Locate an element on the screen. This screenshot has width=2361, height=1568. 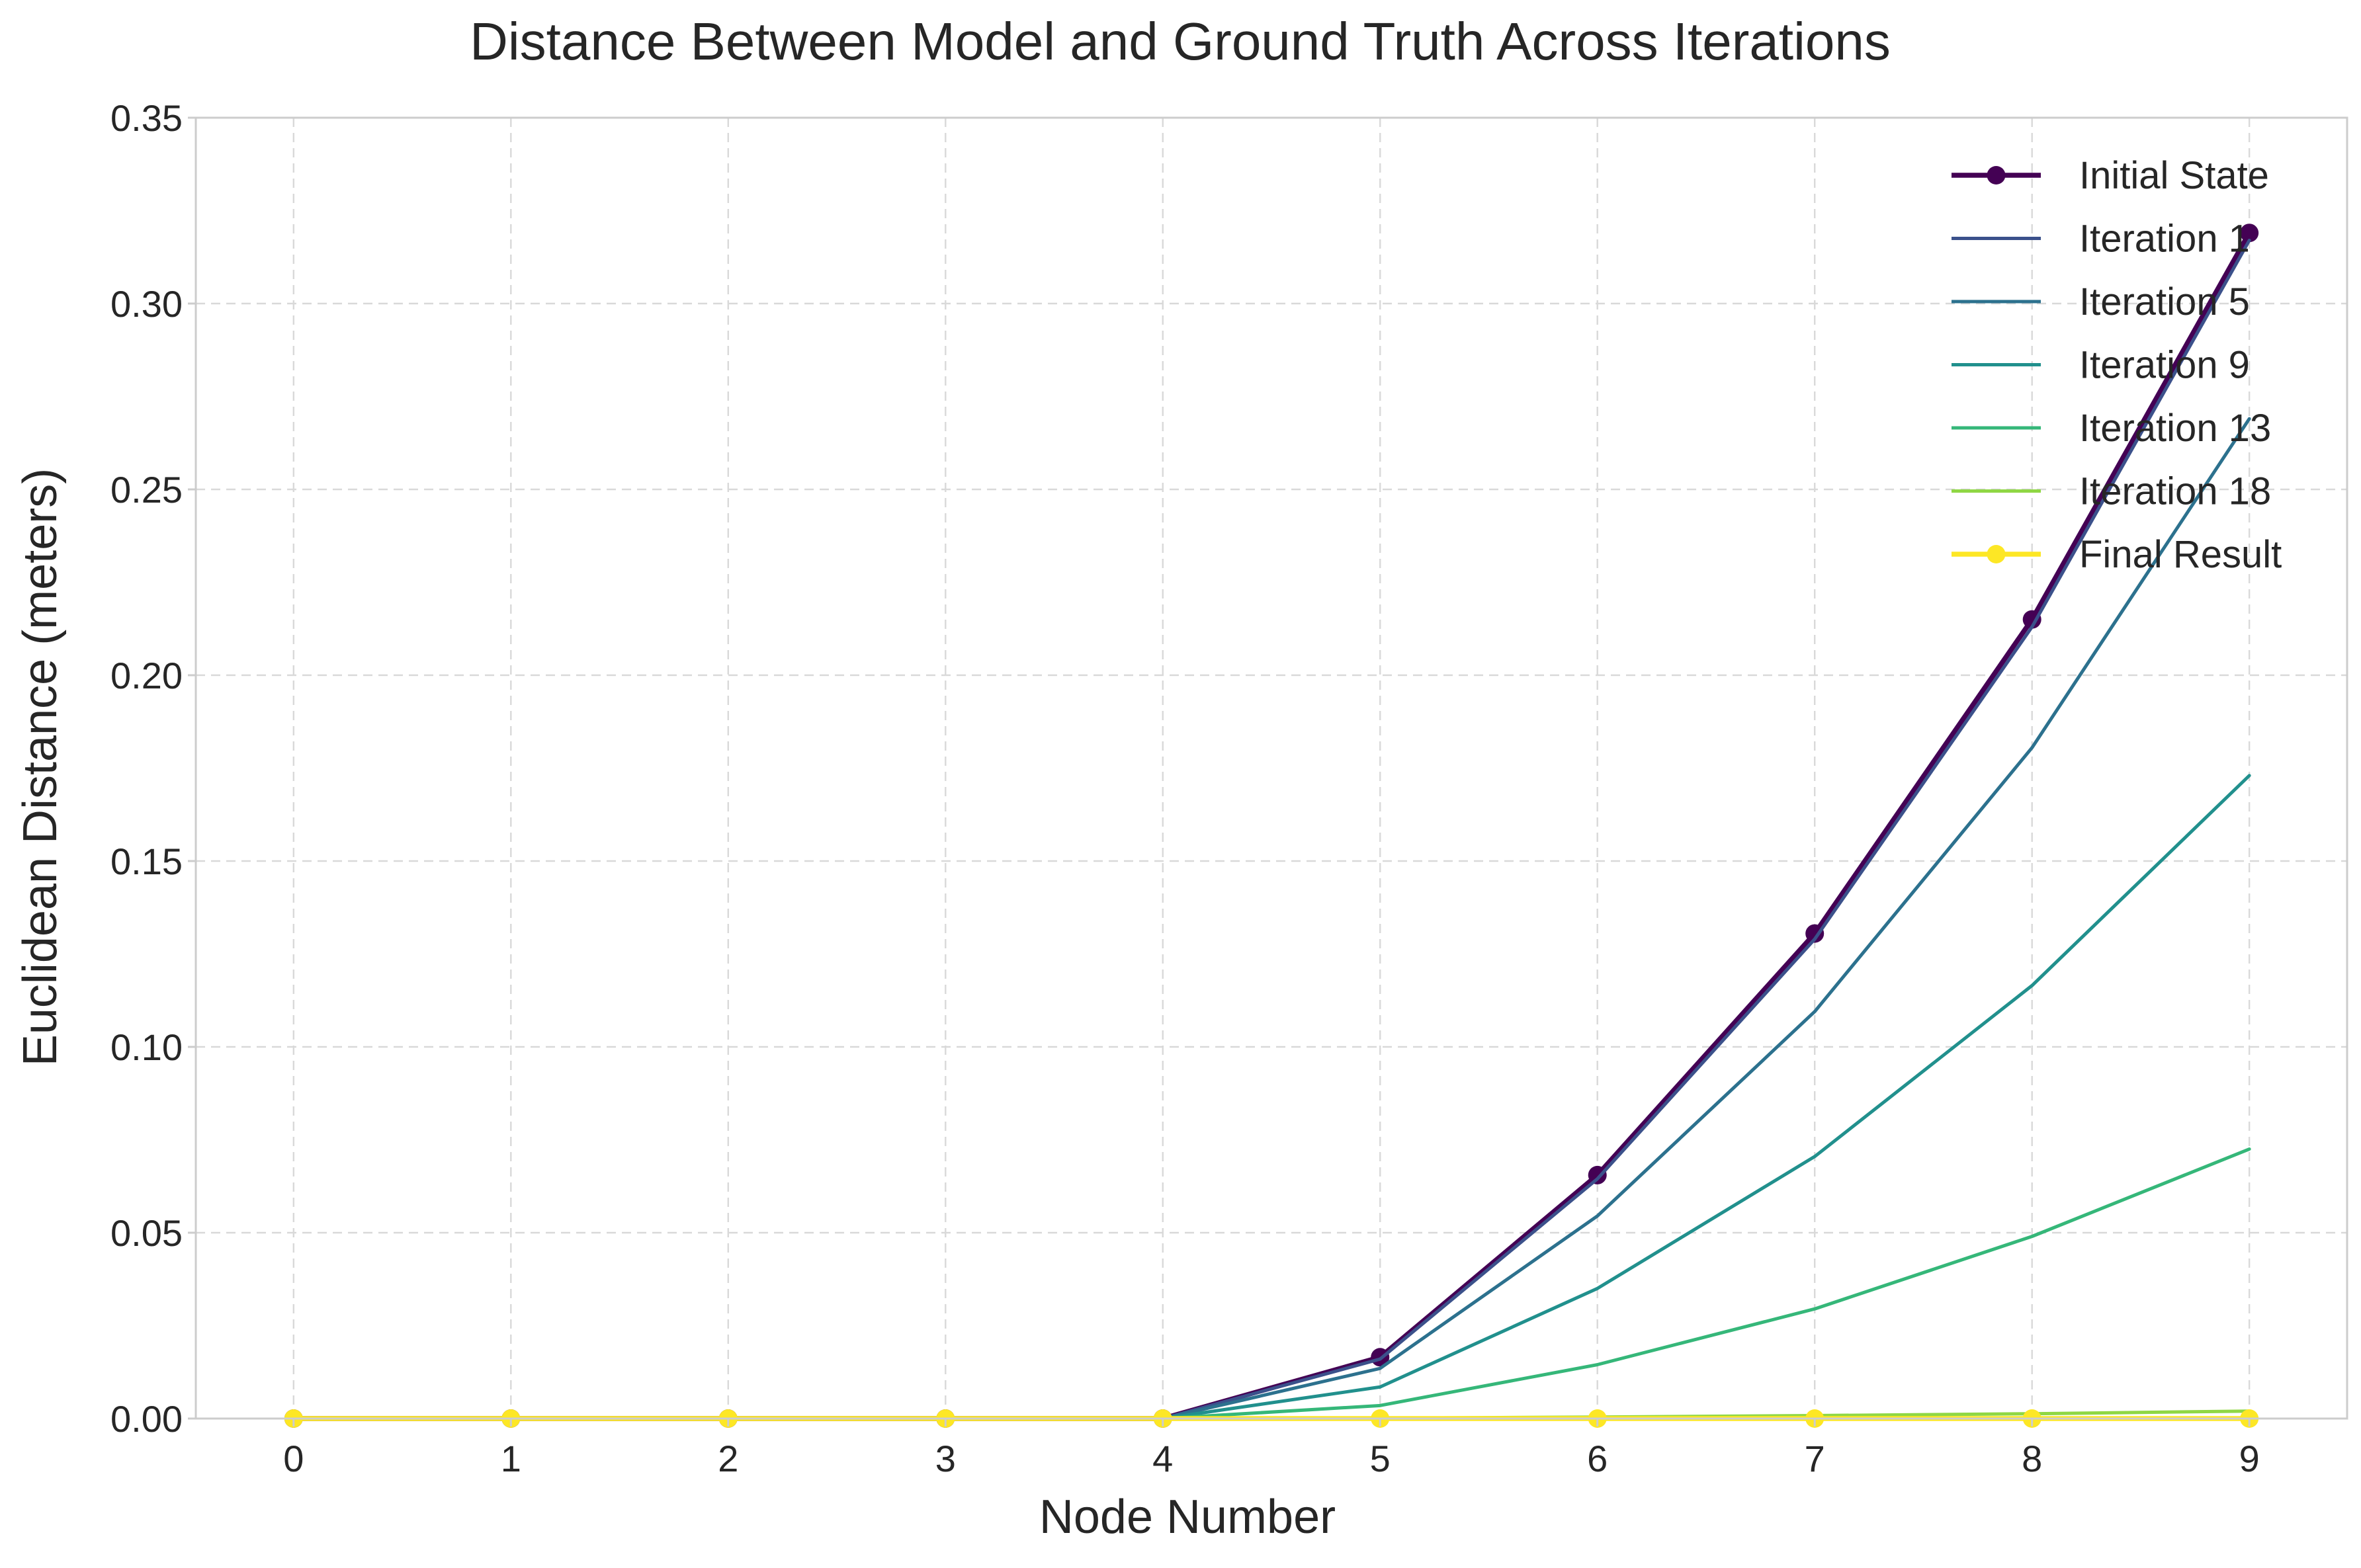
x-tick-label: 7 is located at coordinates (1815, 1458).